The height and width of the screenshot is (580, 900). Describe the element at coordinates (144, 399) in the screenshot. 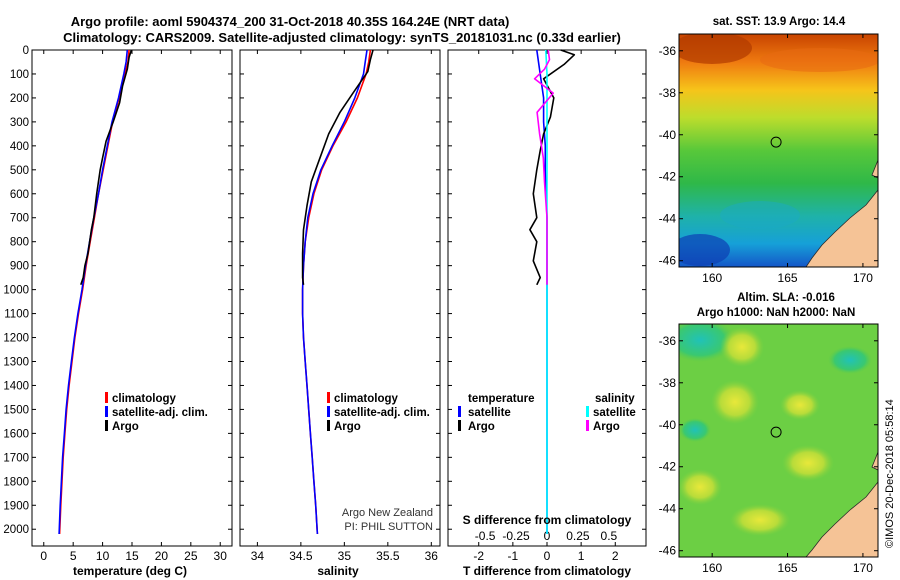

I see `legend-label-climatology: climatology` at that location.